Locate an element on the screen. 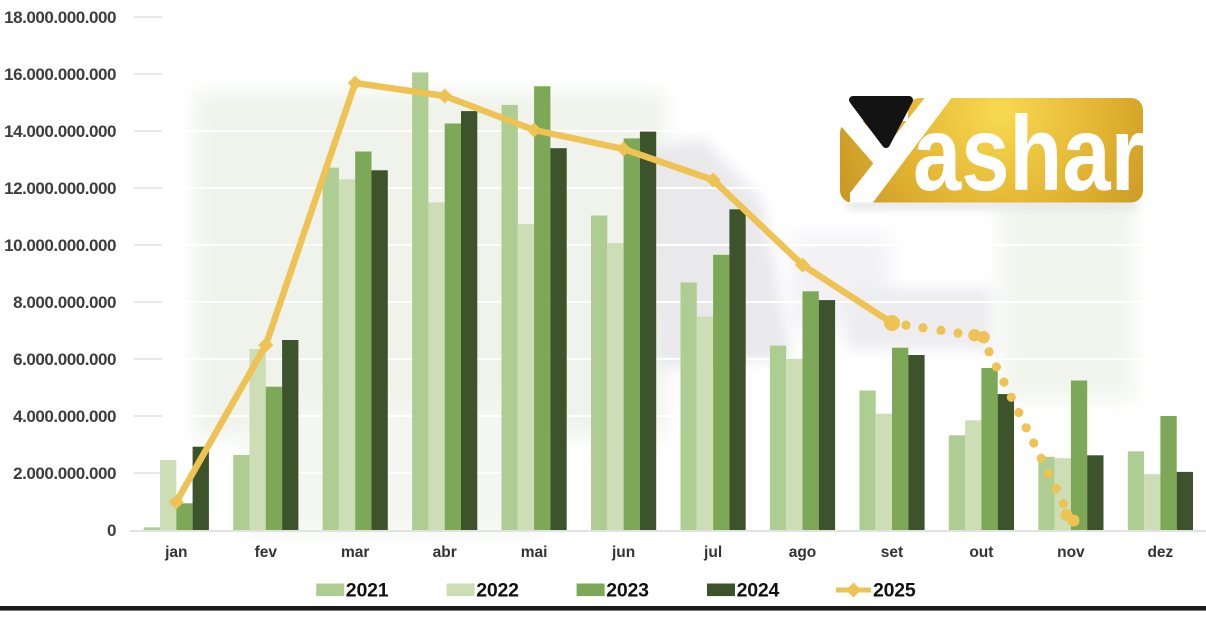 The image size is (1206, 619). svg-text: 2022 is located at coordinates (497, 591).